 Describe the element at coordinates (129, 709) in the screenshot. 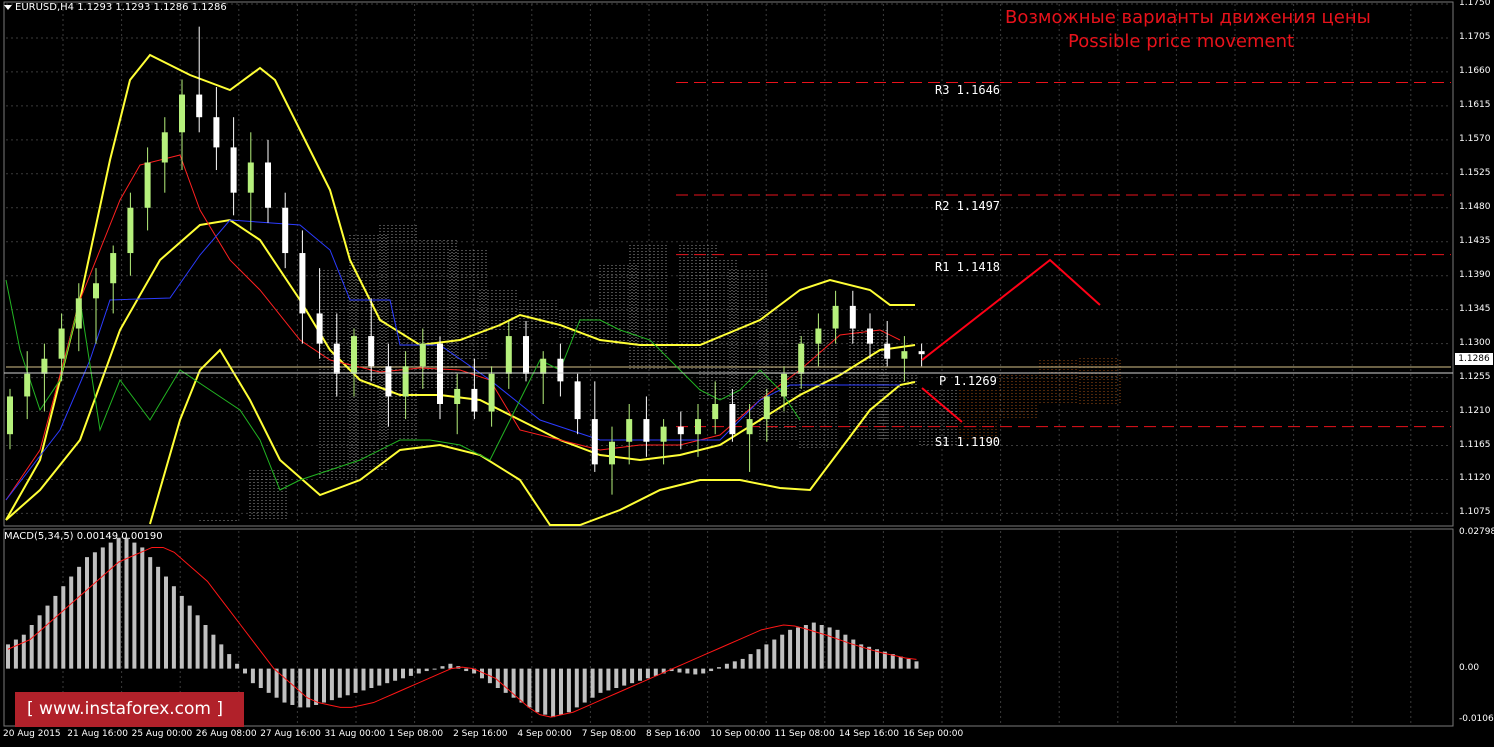

I see `instaforex-logo: [ www.instaforex.com ]` at that location.